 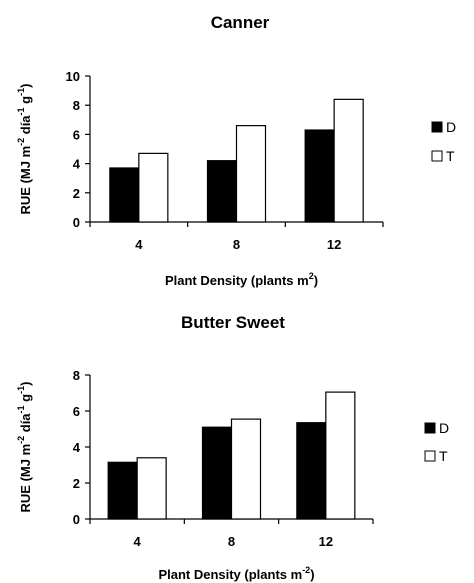 I want to click on y-tick-label: 10, so click(x=73, y=76).